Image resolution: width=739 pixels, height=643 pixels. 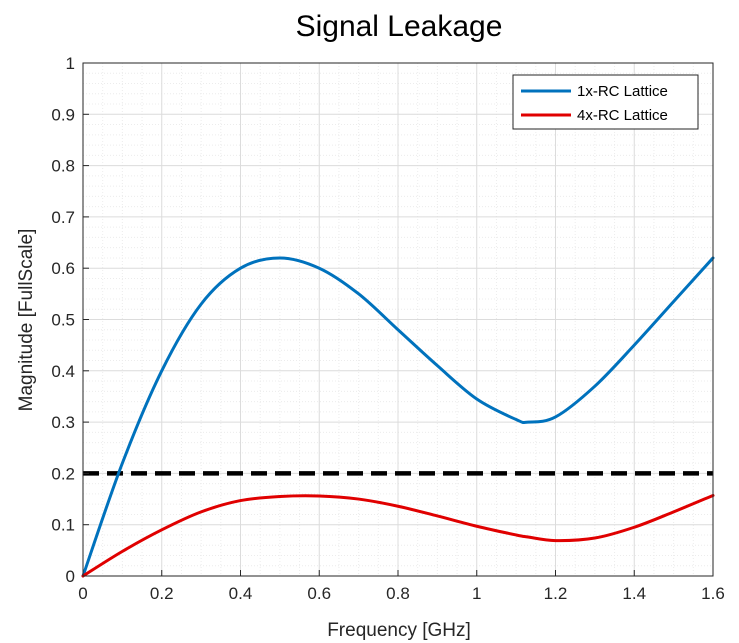 I want to click on legend-label: 1x-RC Lattice, so click(x=622, y=91).